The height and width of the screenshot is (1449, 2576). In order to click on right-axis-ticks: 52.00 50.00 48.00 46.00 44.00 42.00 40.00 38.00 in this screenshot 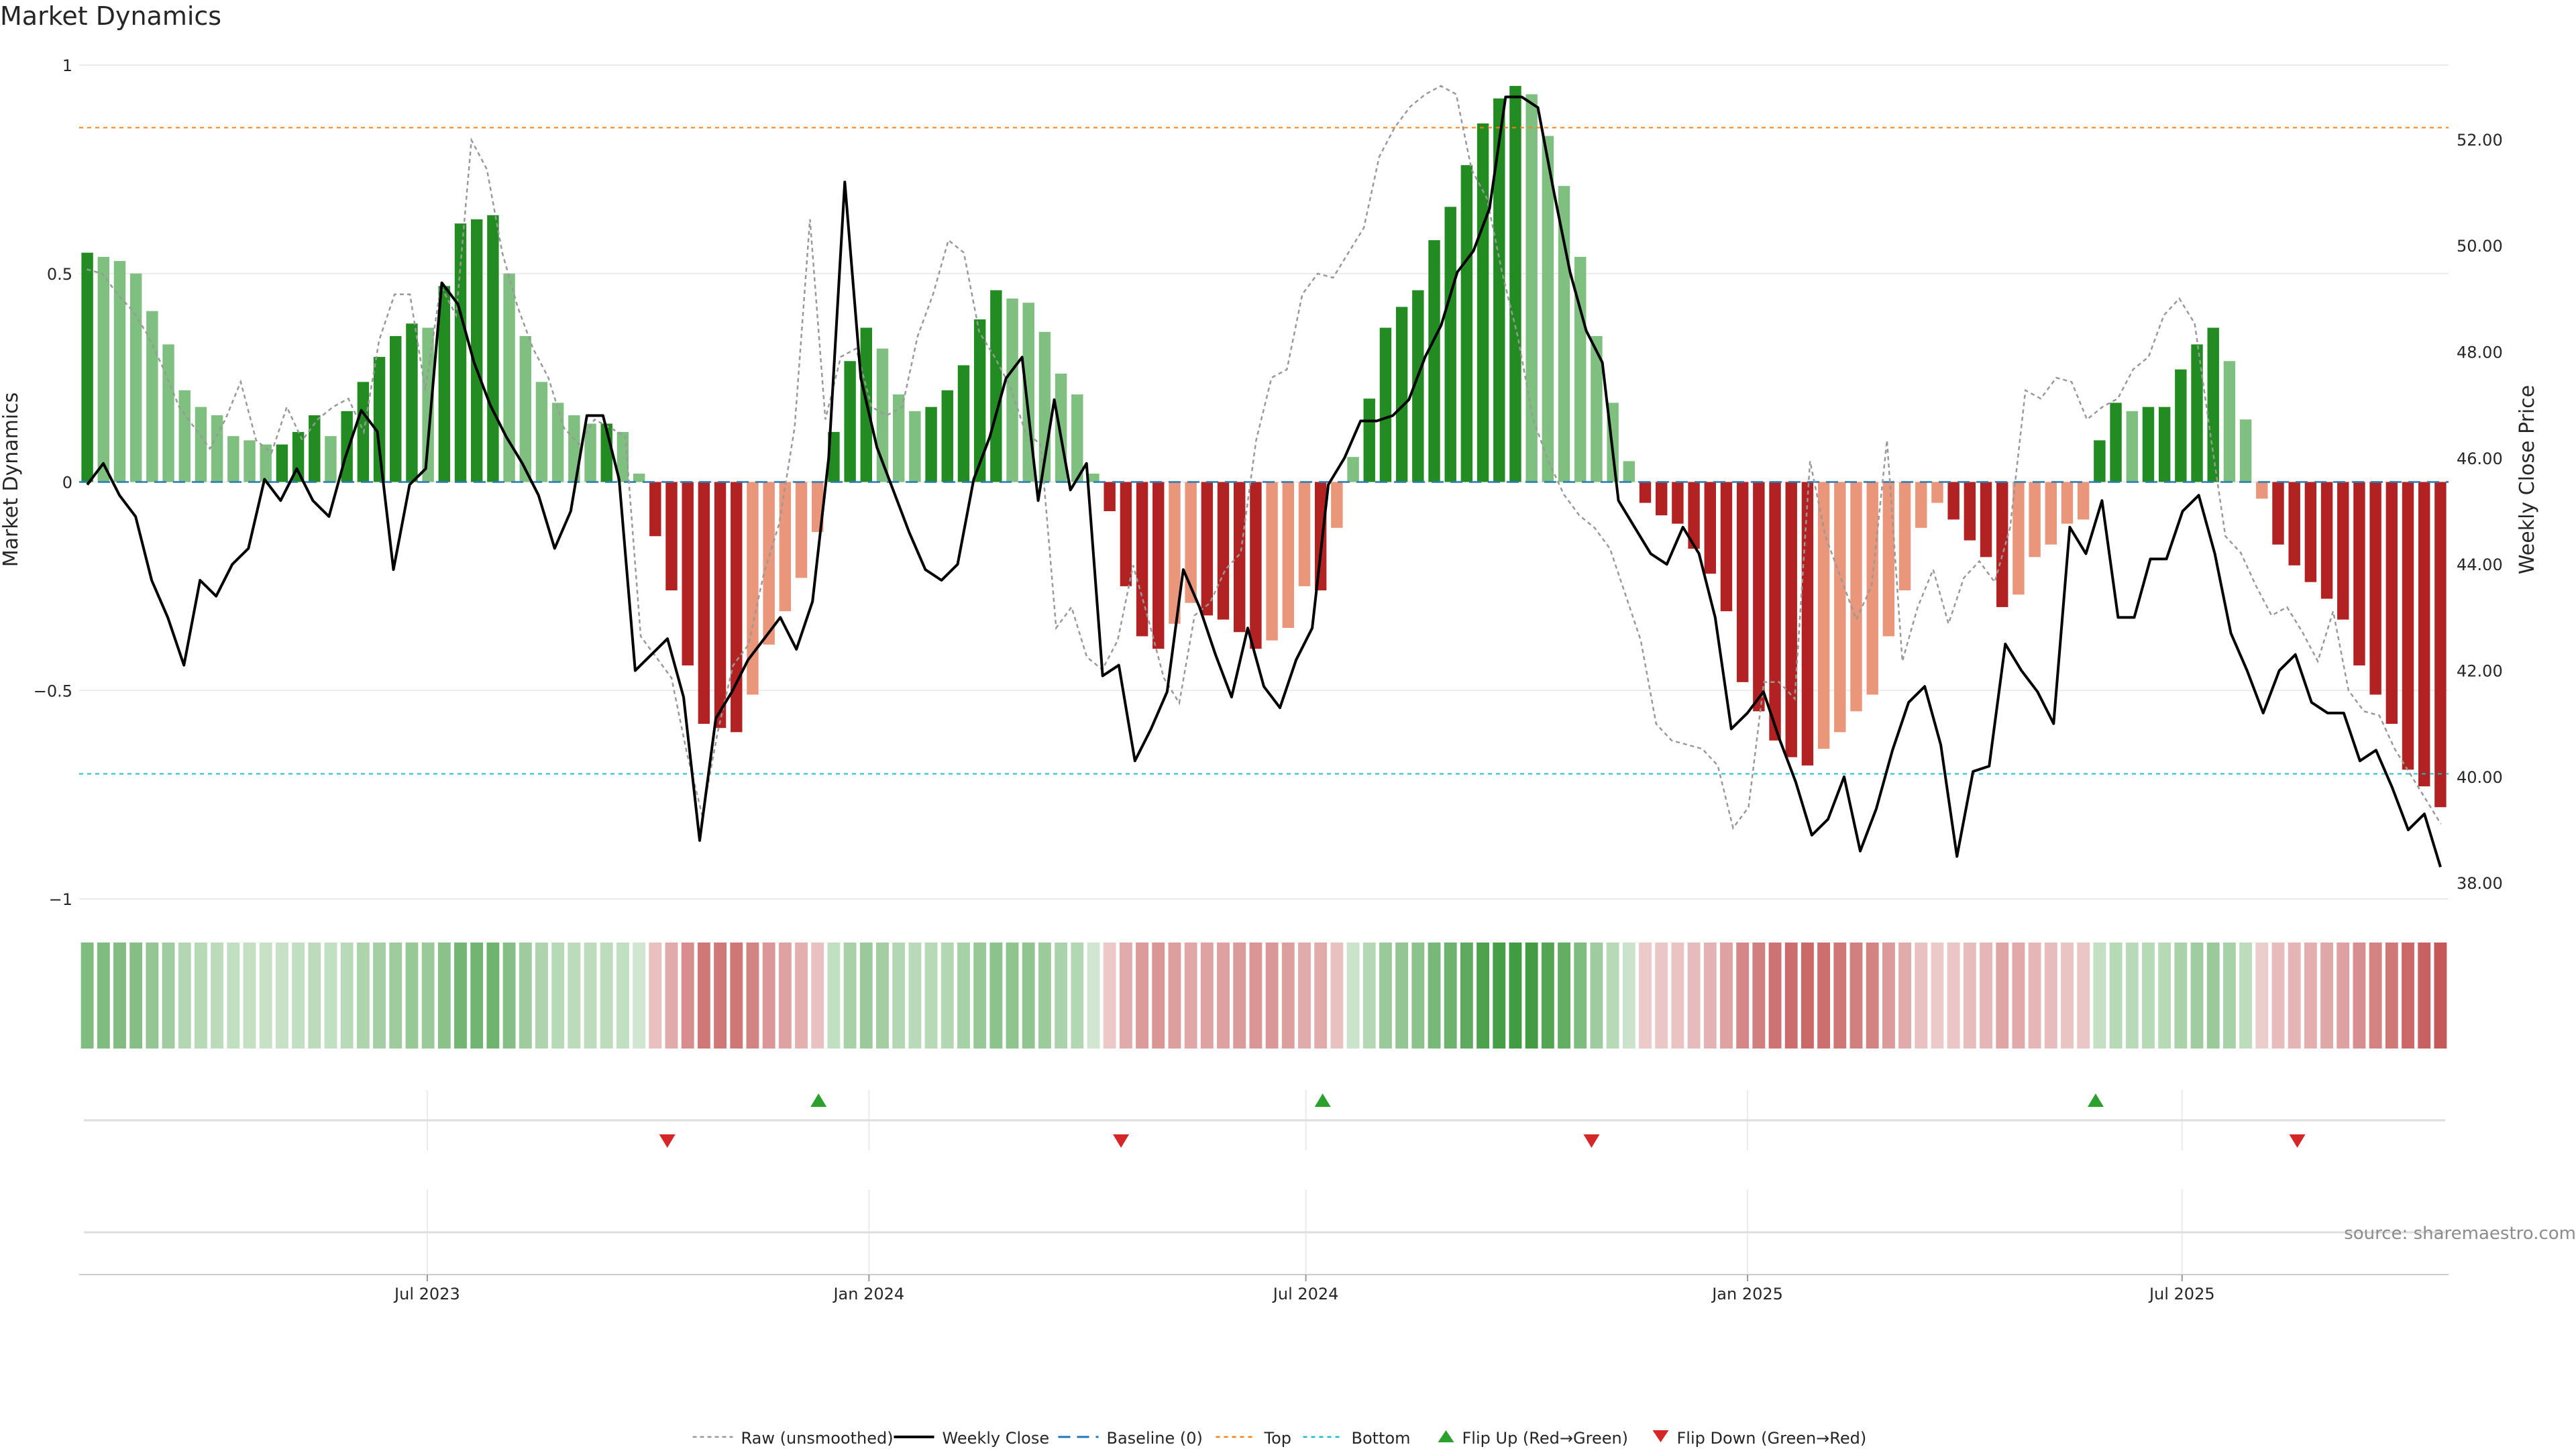, I will do `click(2480, 512)`.